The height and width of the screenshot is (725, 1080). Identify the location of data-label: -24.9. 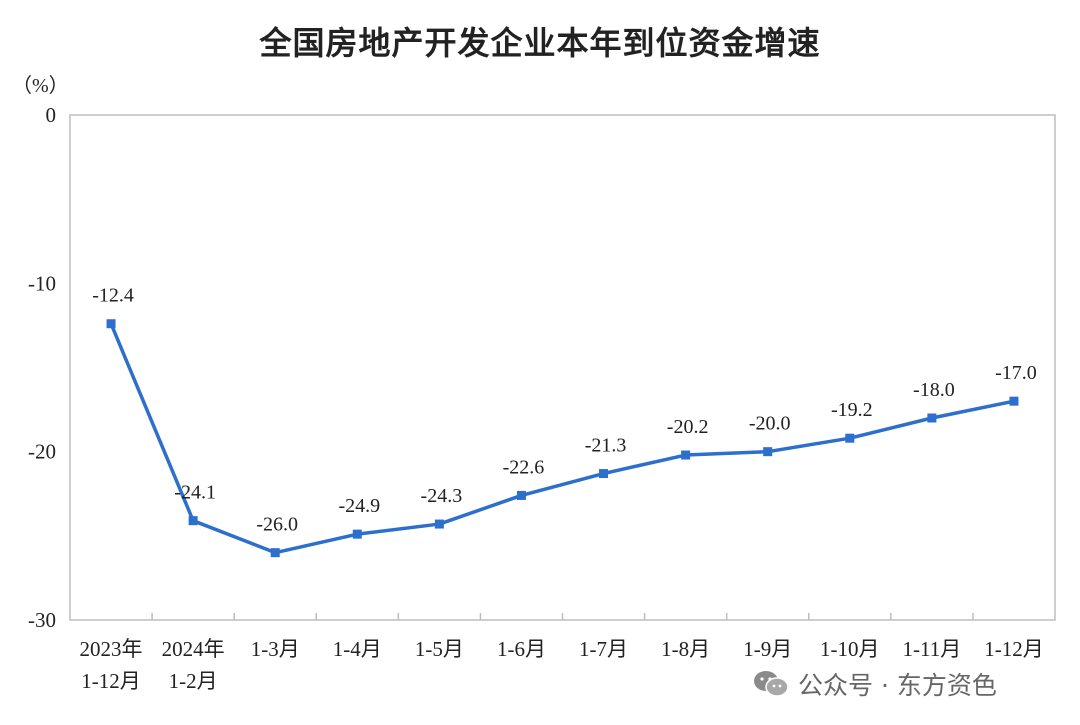
(359, 506).